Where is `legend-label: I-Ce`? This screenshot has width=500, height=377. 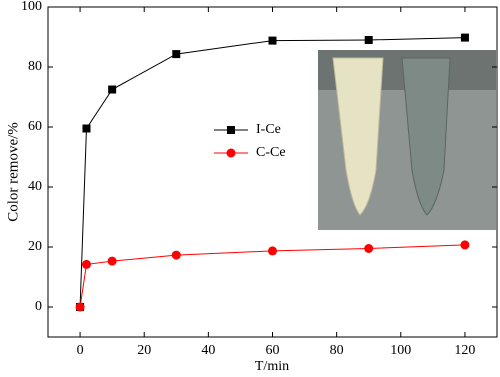
legend-label: I-Ce is located at coordinates (268, 129).